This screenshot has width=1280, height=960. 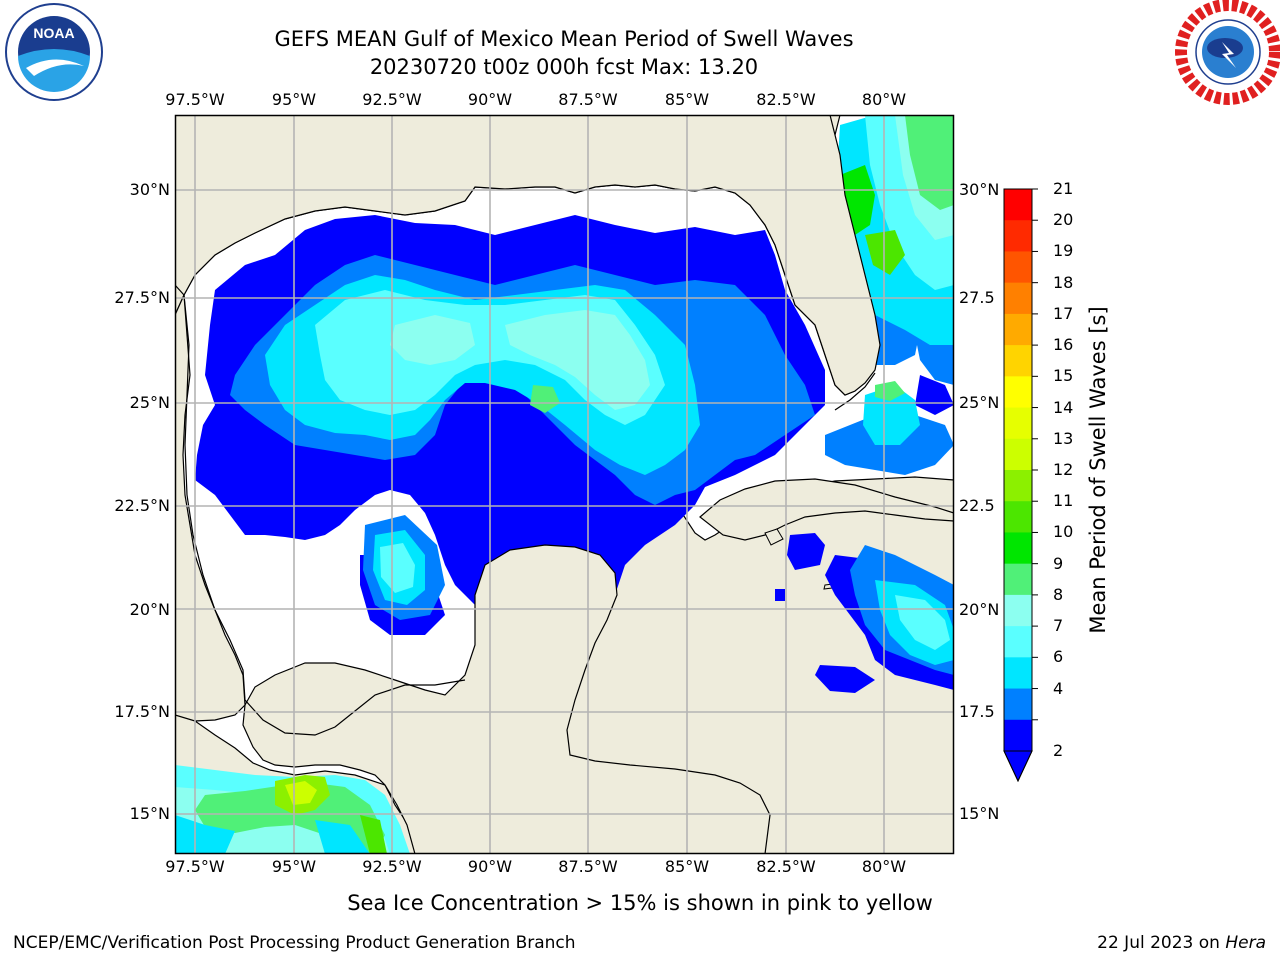 I want to click on colorbar-tick-label: 9, so click(x=1058, y=563).